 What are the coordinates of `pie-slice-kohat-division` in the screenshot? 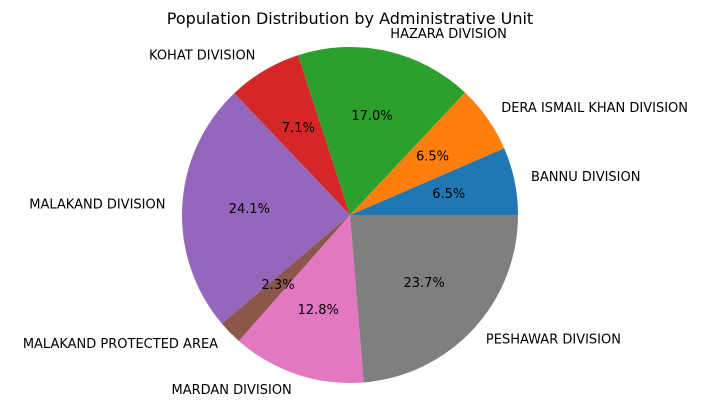 It's located at (292, 135).